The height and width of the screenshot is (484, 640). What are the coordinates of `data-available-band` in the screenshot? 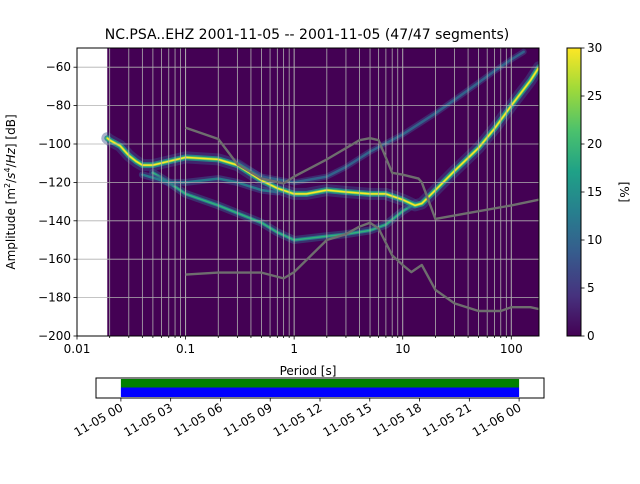 It's located at (320, 383).